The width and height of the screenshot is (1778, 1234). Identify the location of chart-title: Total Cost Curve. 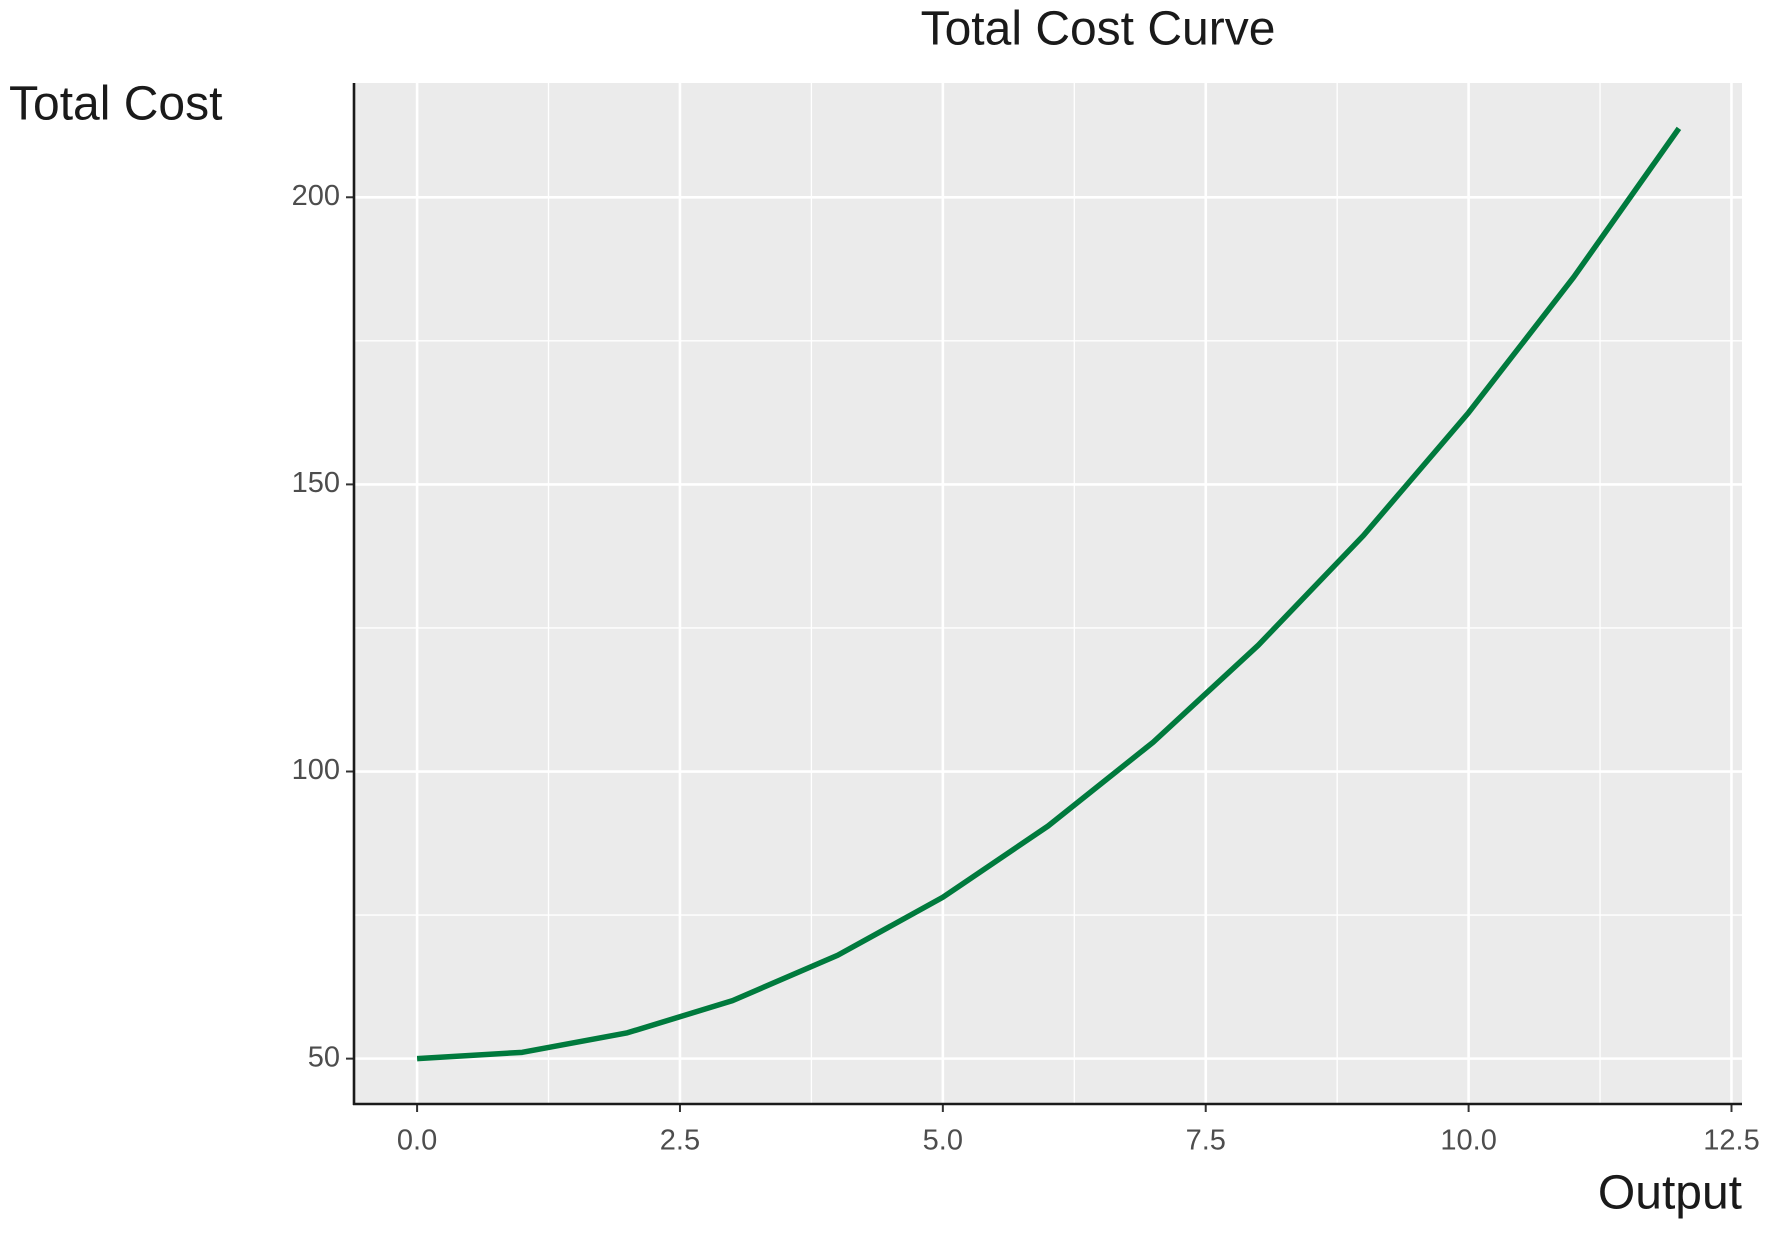
(1098, 29).